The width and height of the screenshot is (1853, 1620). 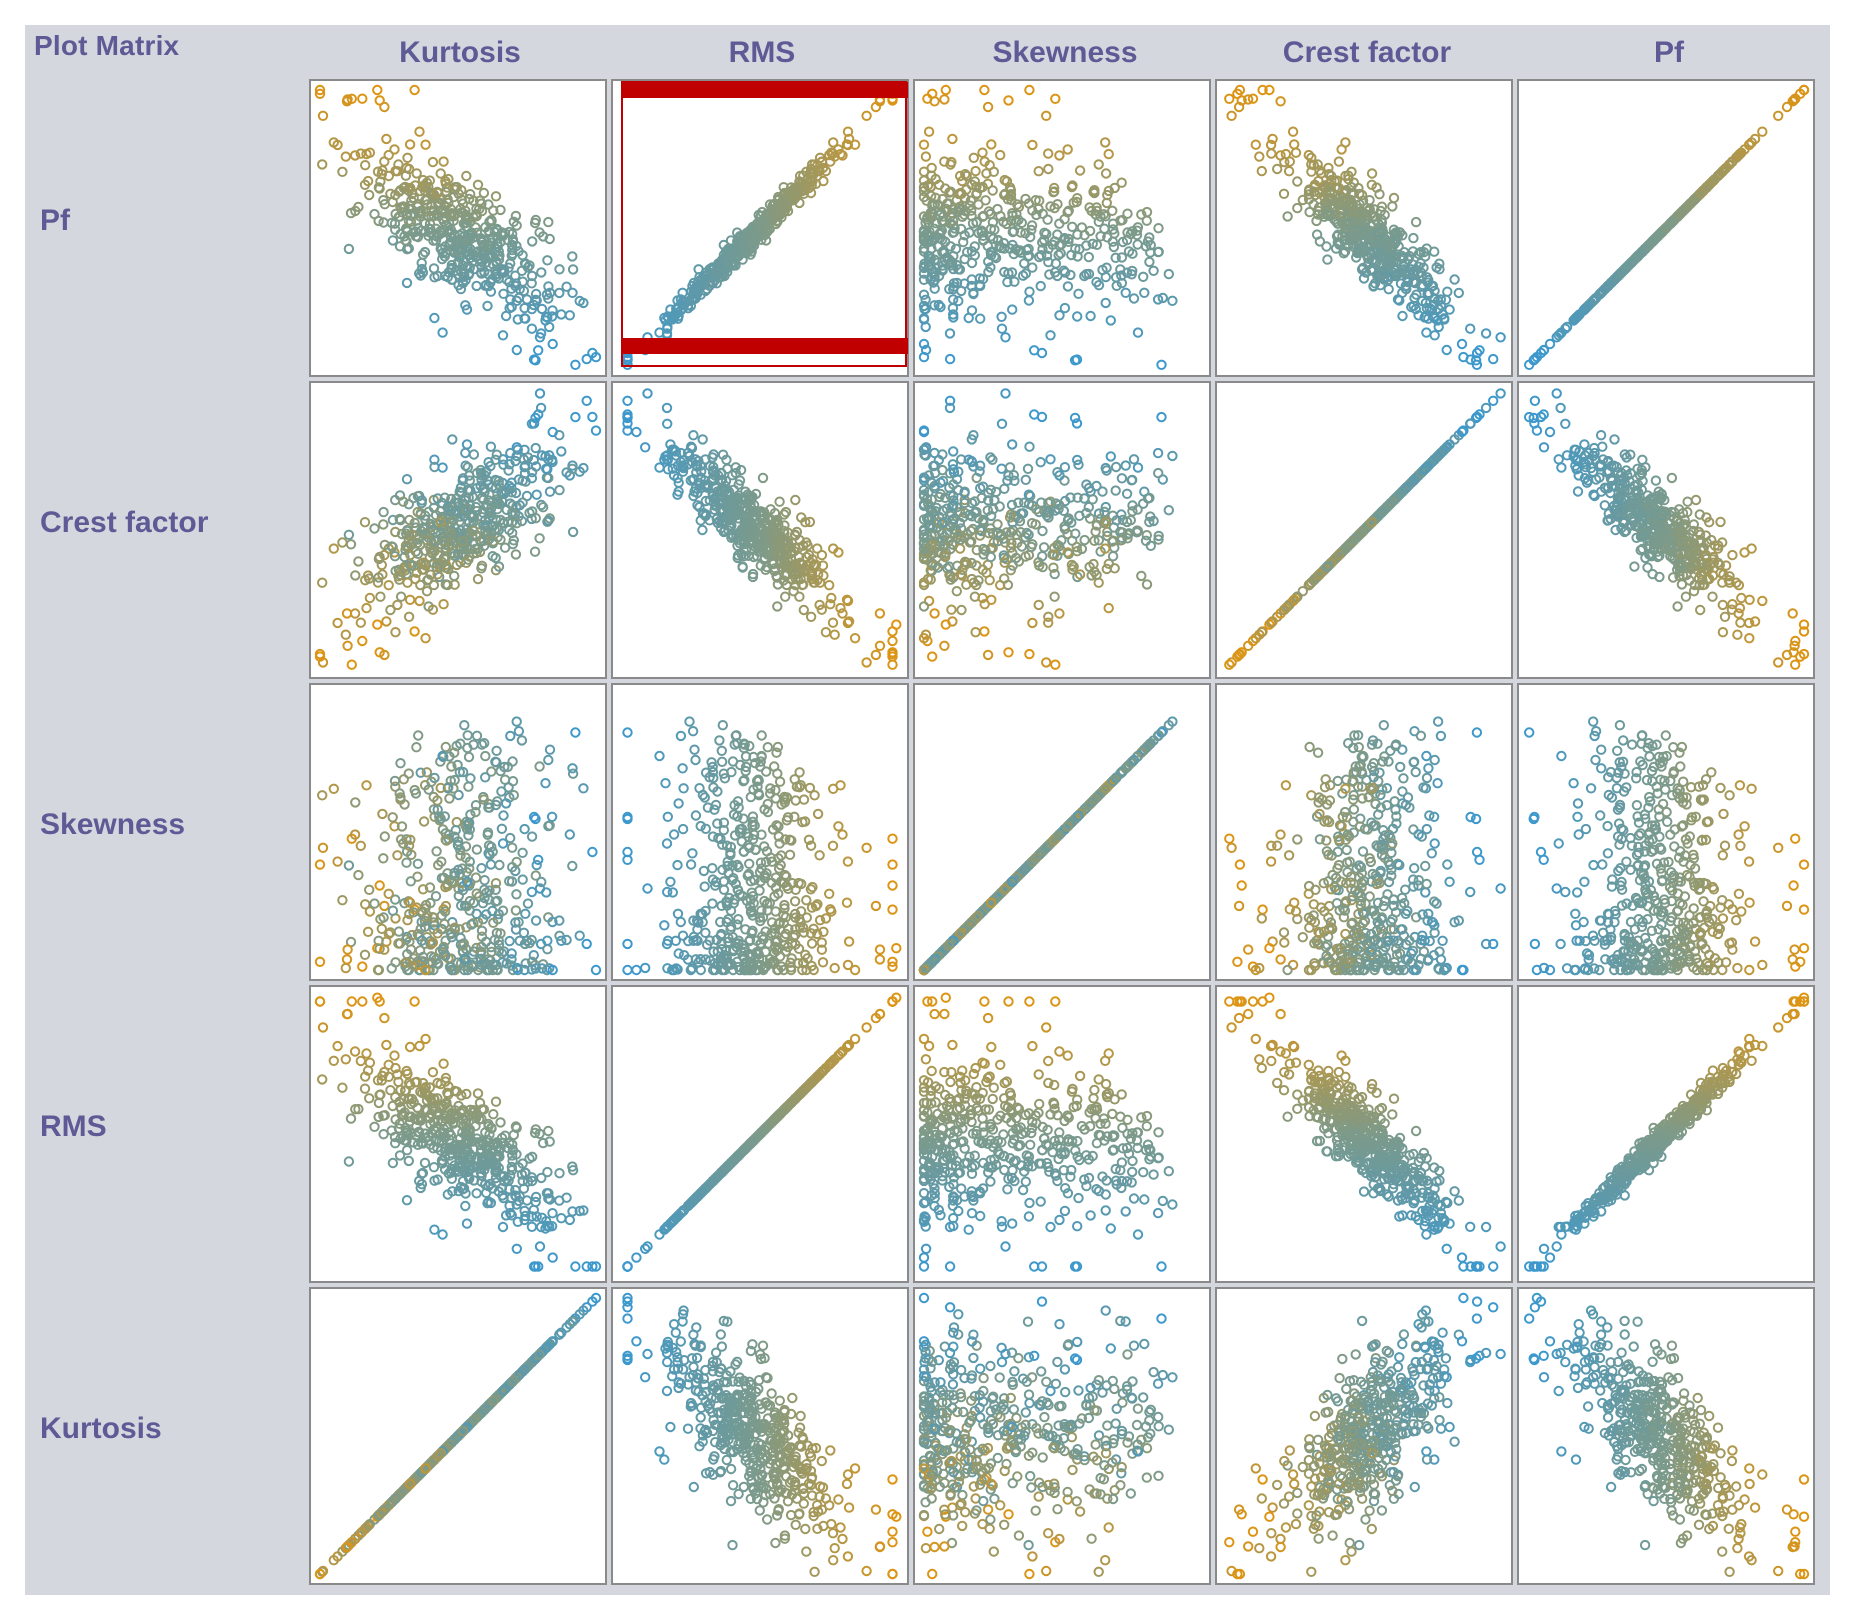 I want to click on row-label-skewness: Skewness, so click(x=113, y=824).